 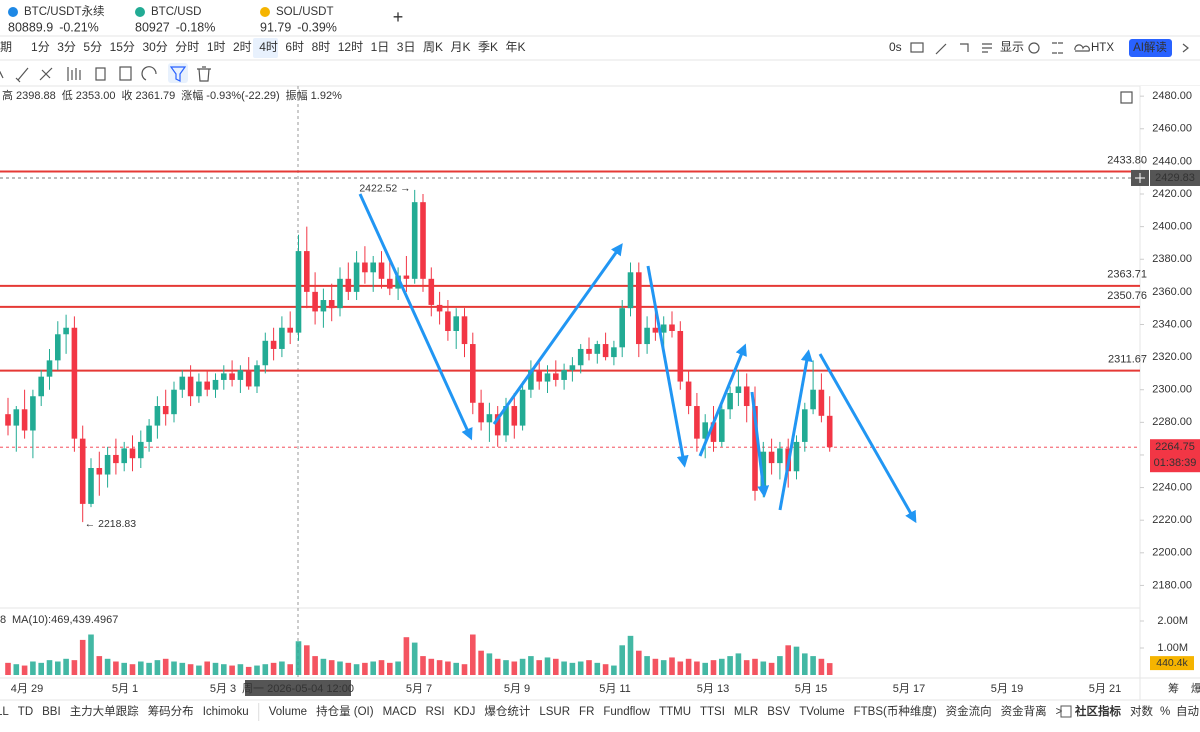 I want to click on indicator-tab: LSUR, so click(x=554, y=712).